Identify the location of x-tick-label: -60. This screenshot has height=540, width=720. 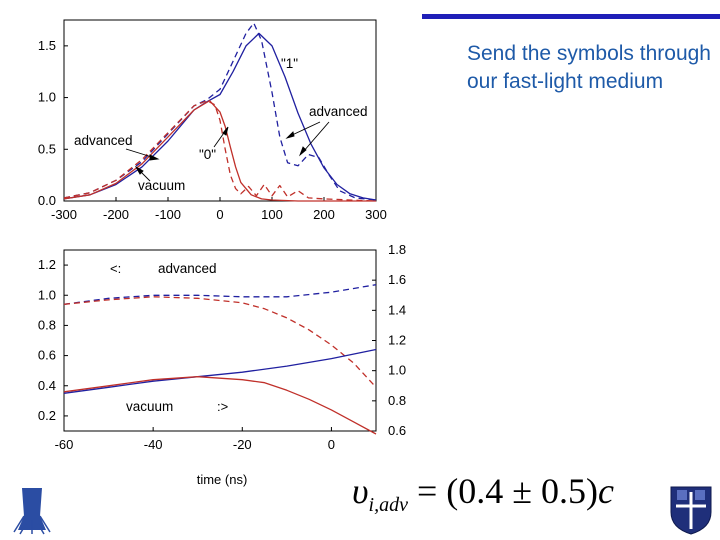
(64, 444).